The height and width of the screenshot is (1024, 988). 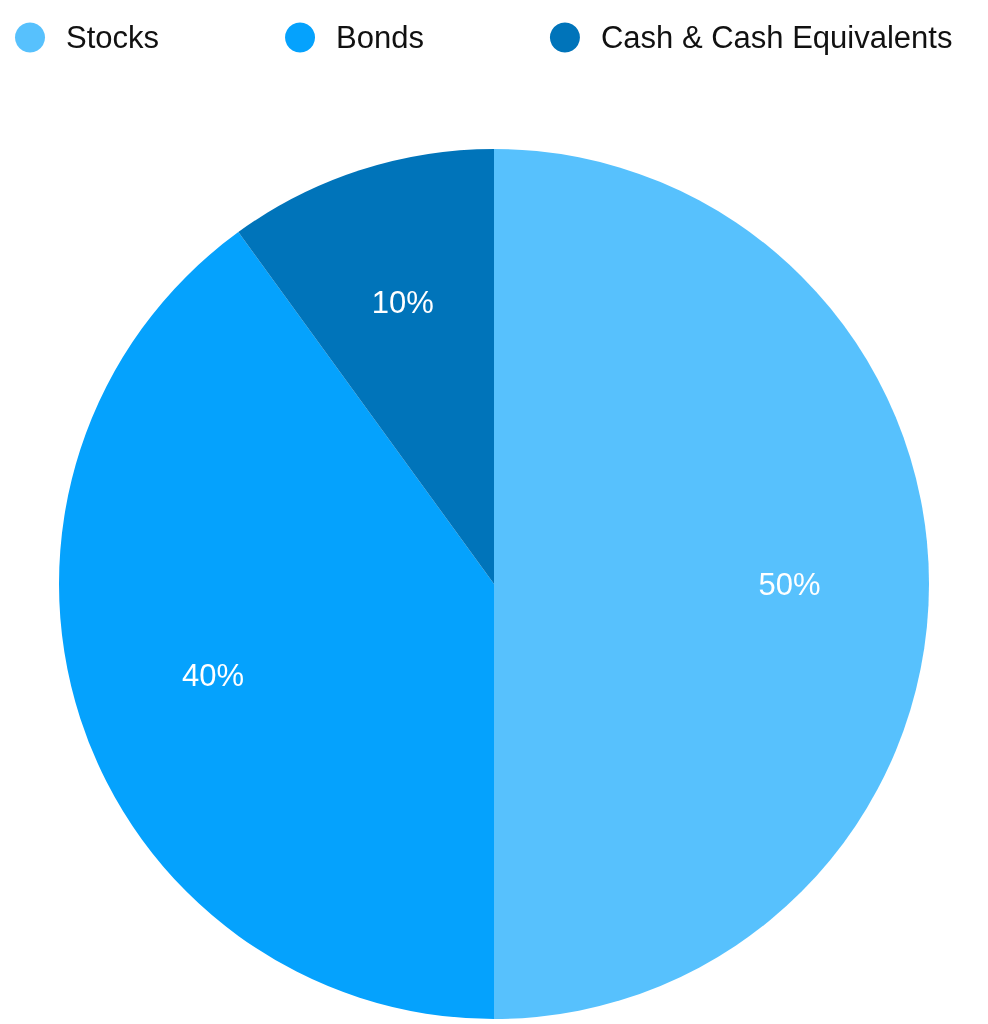 I want to click on data-label: 40%, so click(x=213, y=675).